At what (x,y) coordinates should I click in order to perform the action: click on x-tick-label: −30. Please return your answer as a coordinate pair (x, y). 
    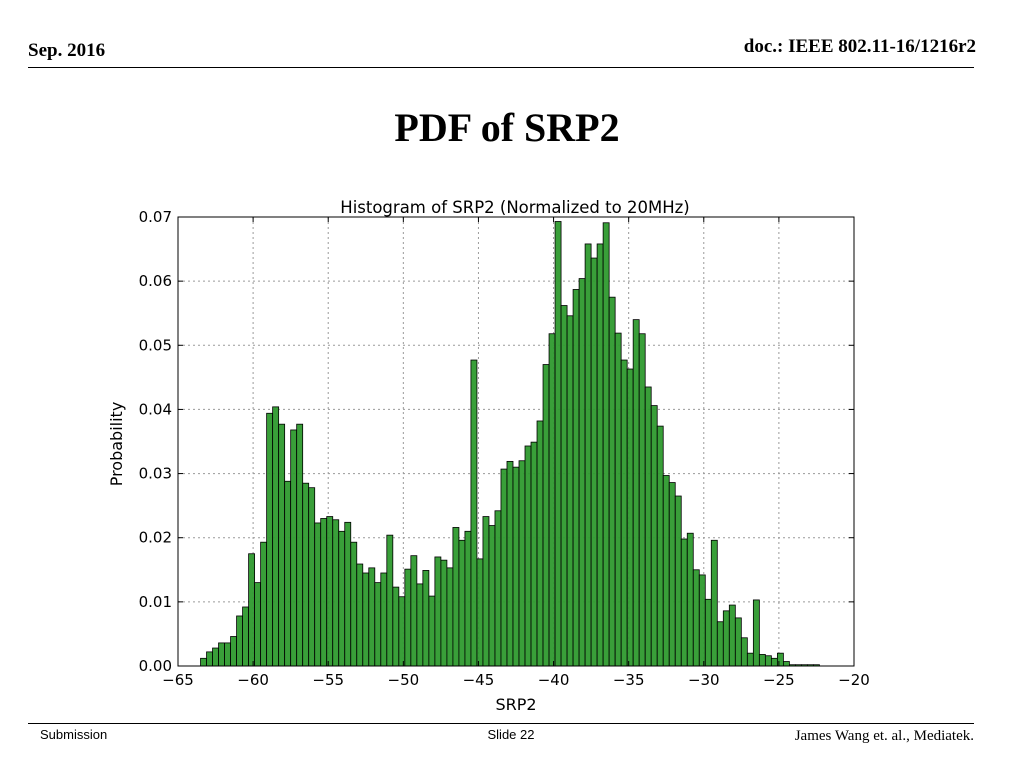
    Looking at the image, I should click on (704, 680).